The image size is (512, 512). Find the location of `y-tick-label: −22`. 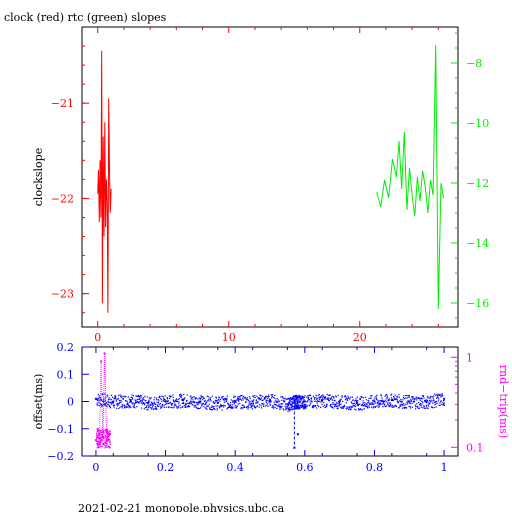

y-tick-label: −22 is located at coordinates (62, 198).